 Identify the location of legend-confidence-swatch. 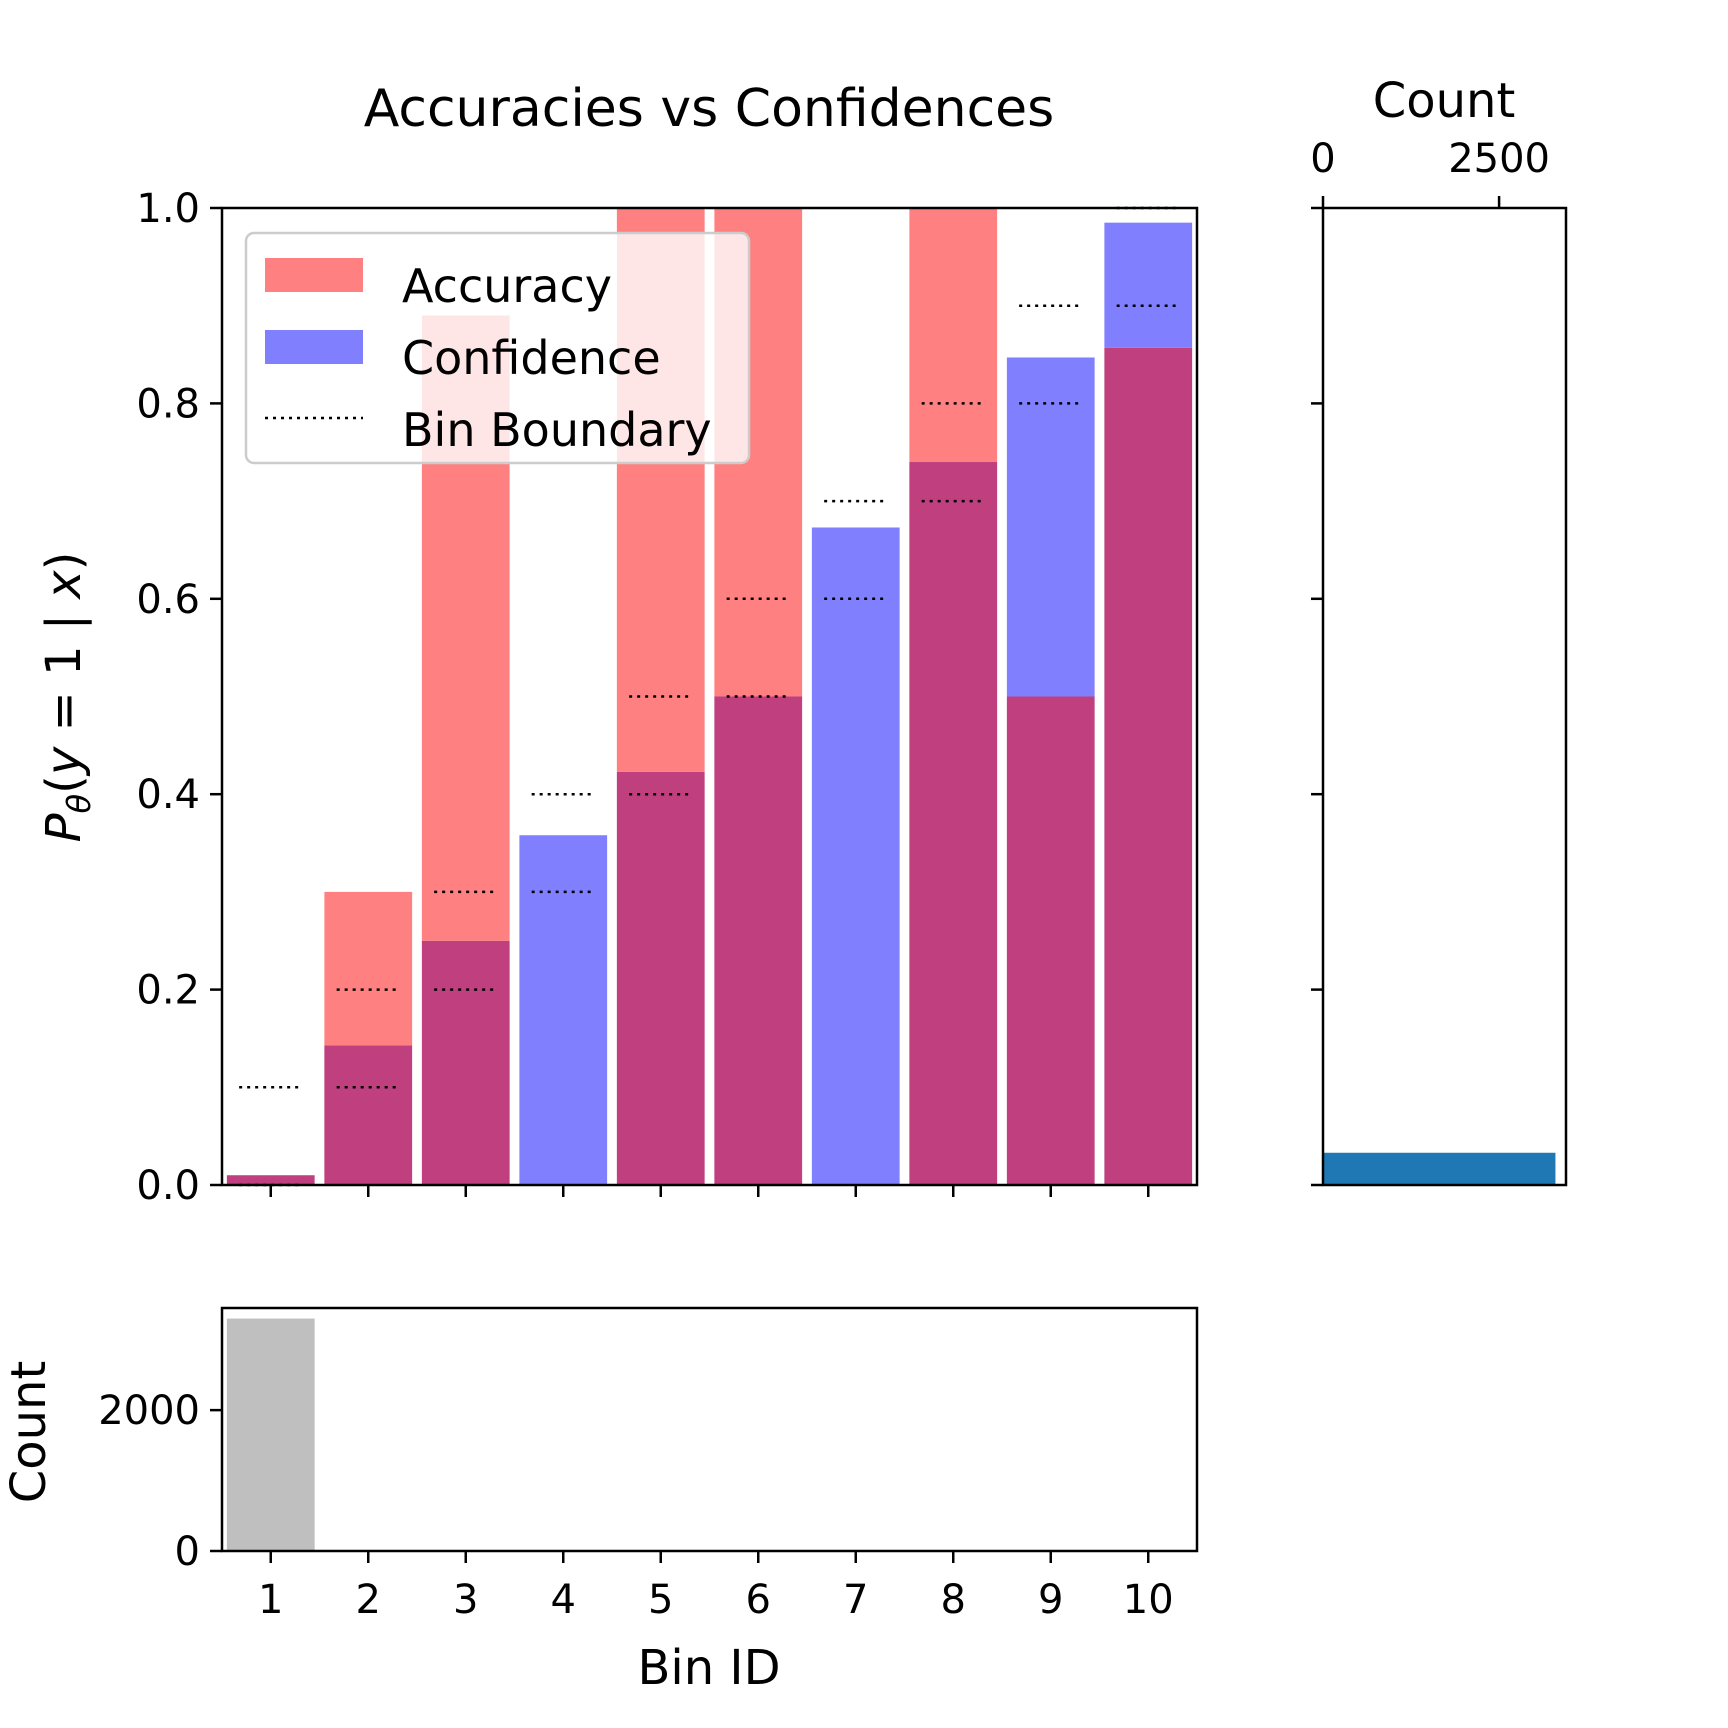
(314, 347).